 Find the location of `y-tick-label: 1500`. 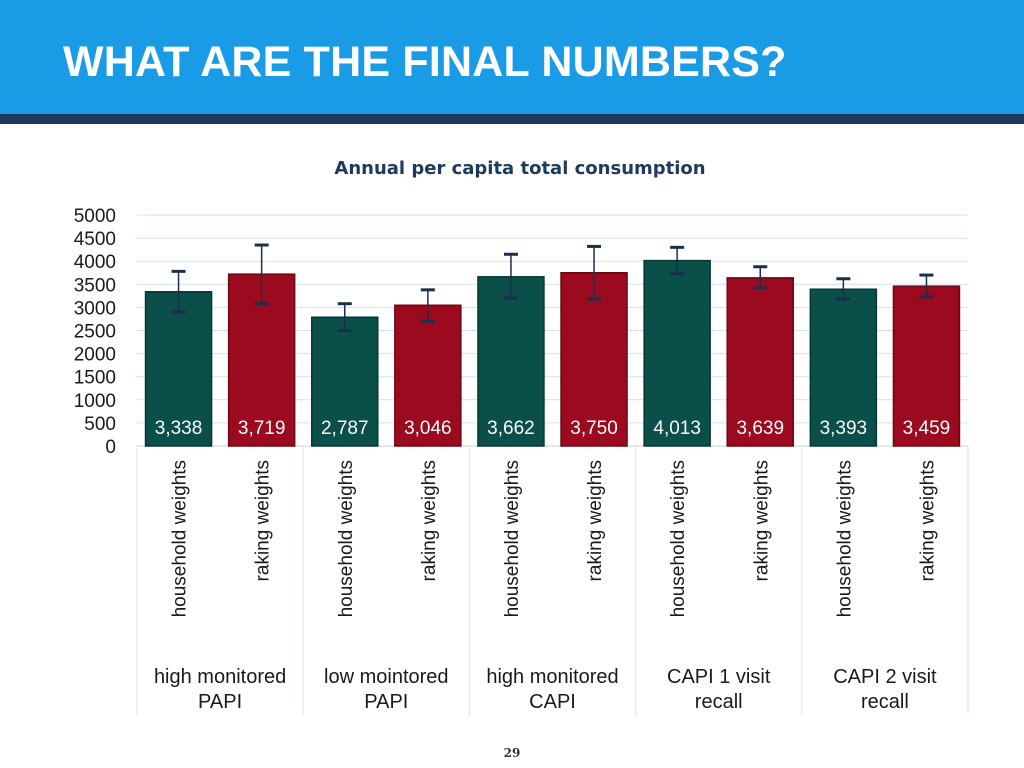

y-tick-label: 1500 is located at coordinates (95, 378).